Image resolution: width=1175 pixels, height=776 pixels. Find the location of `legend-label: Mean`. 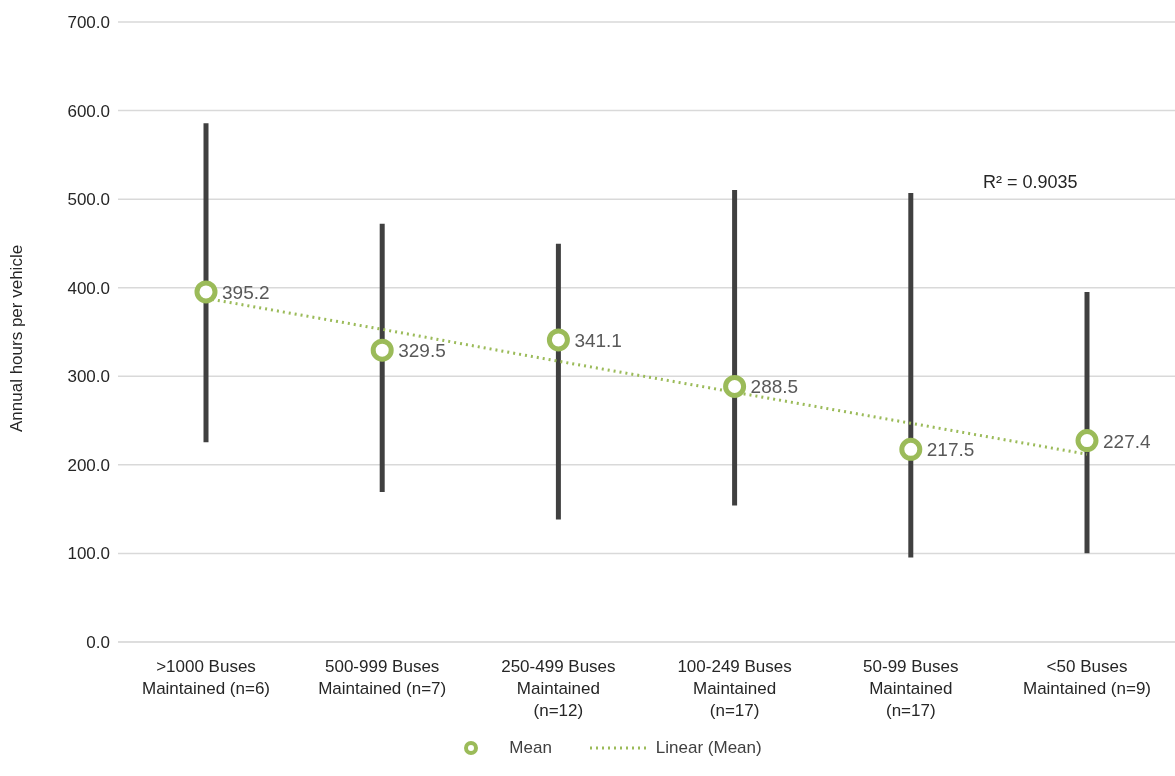

legend-label: Mean is located at coordinates (530, 748).